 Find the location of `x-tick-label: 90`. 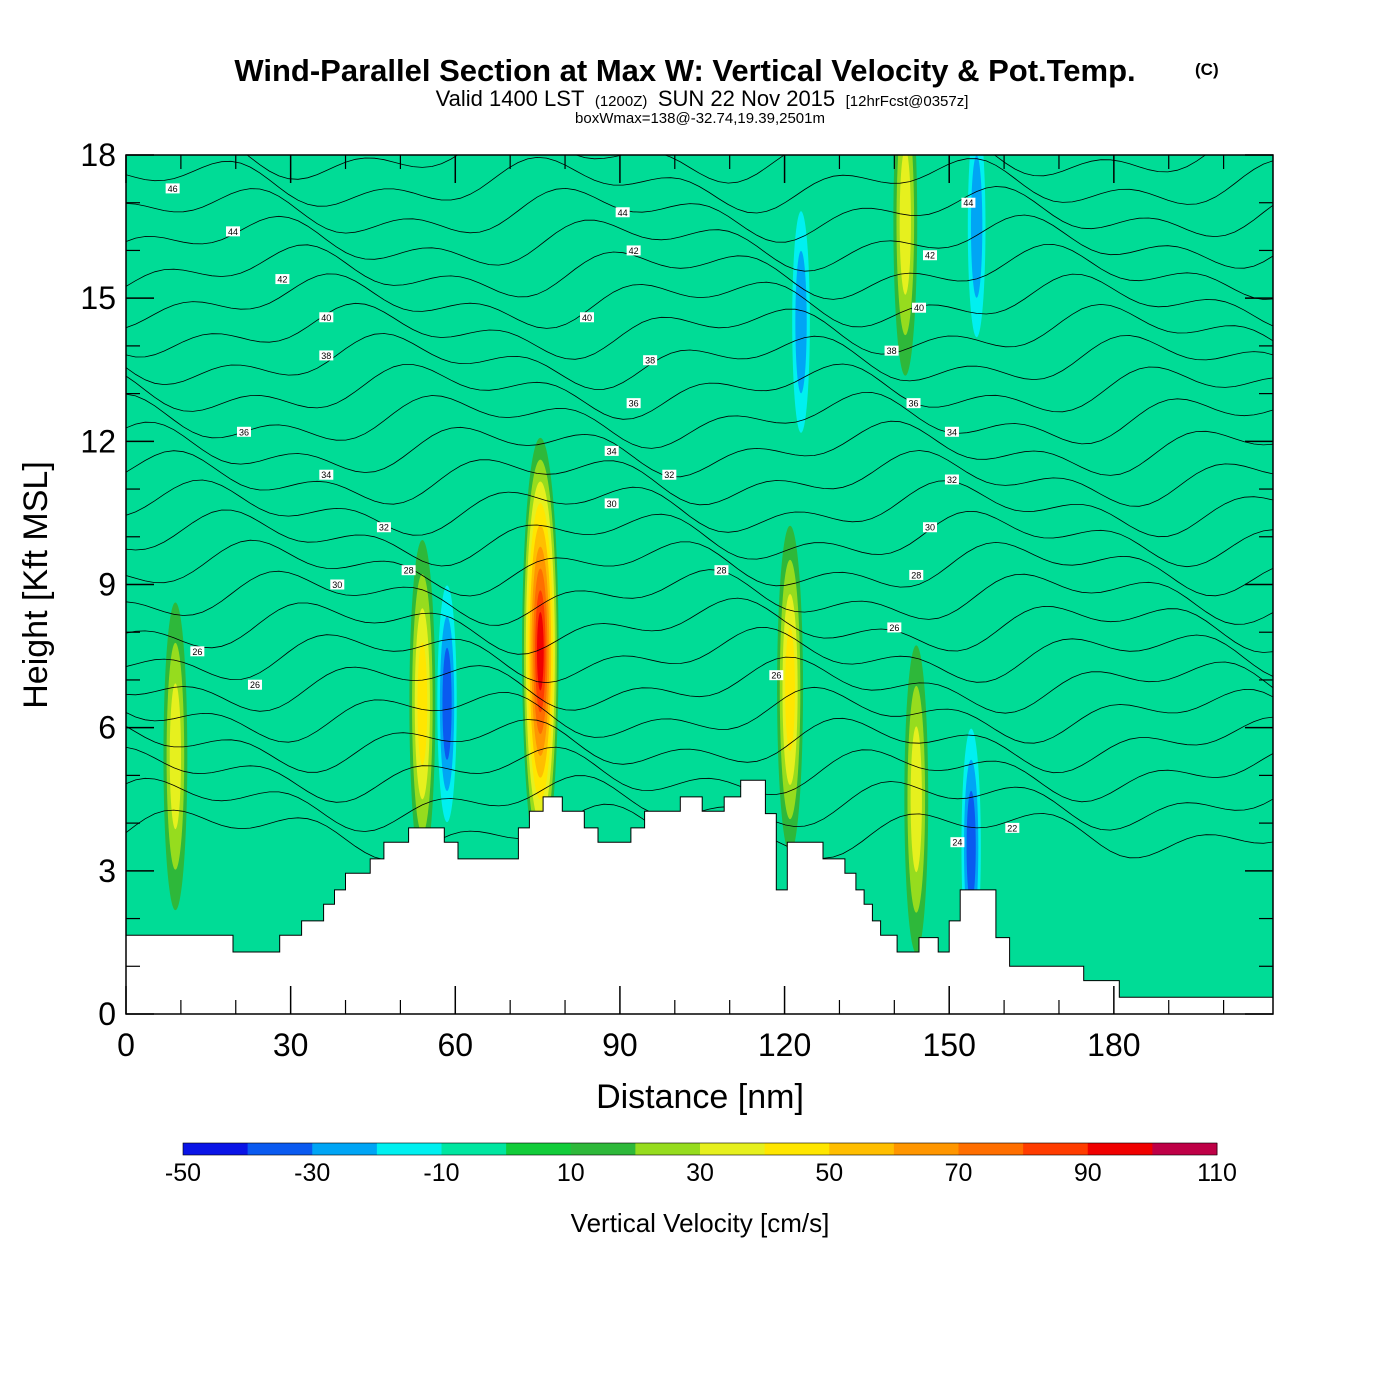

x-tick-label: 90 is located at coordinates (620, 1045).